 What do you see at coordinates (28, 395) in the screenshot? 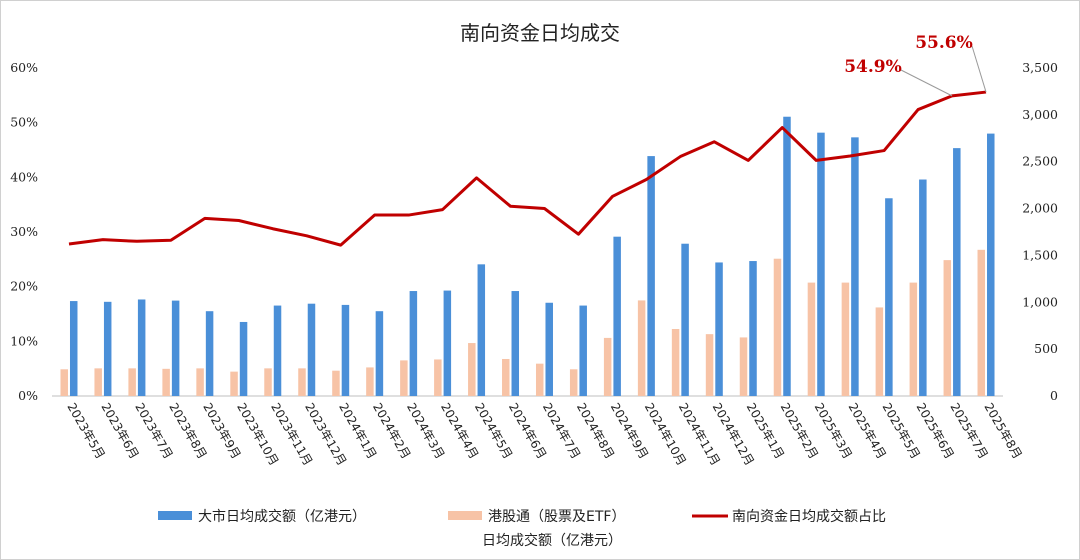
I see `left-tick-label: 0%` at bounding box center [28, 395].